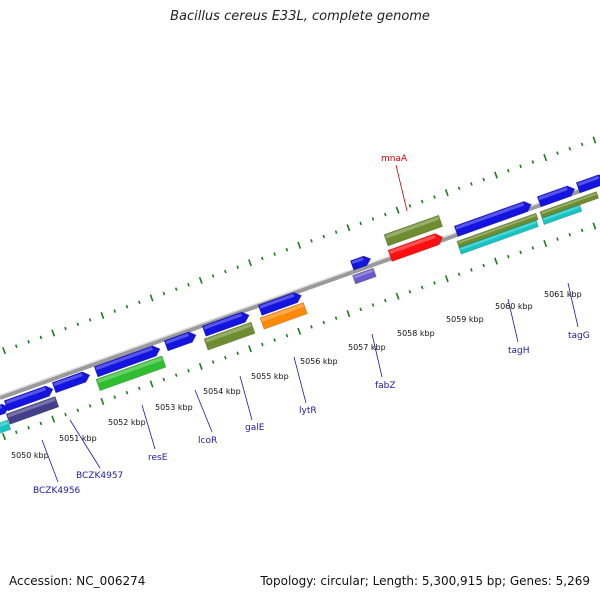  Describe the element at coordinates (255, 428) in the screenshot. I see `gene-label: galE` at that location.